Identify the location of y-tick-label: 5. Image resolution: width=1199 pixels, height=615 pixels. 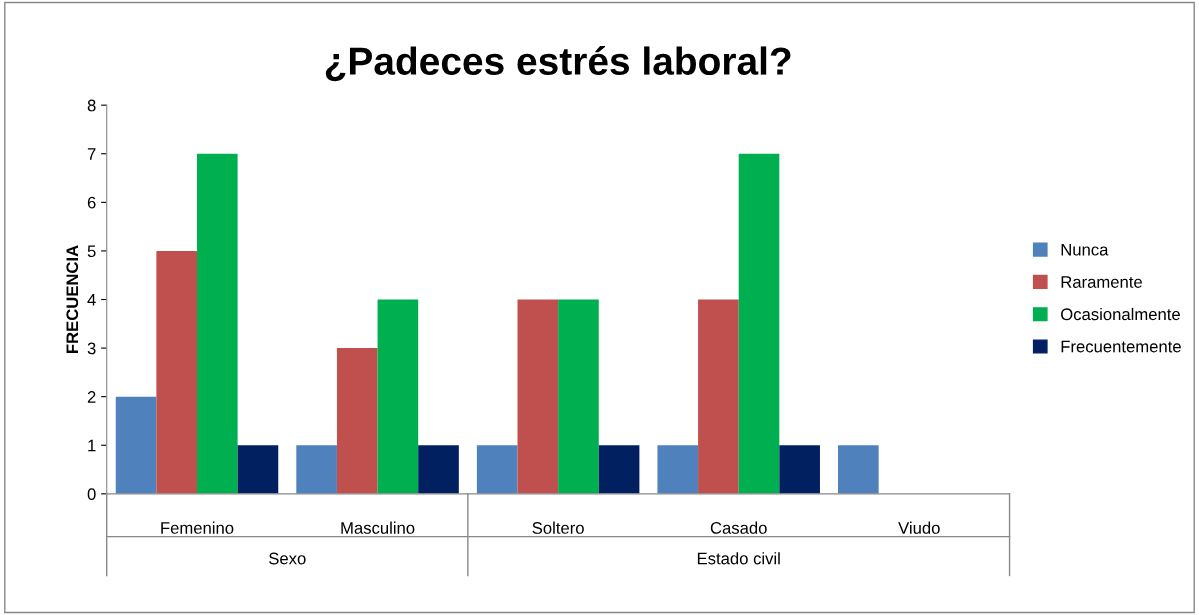
(91, 251).